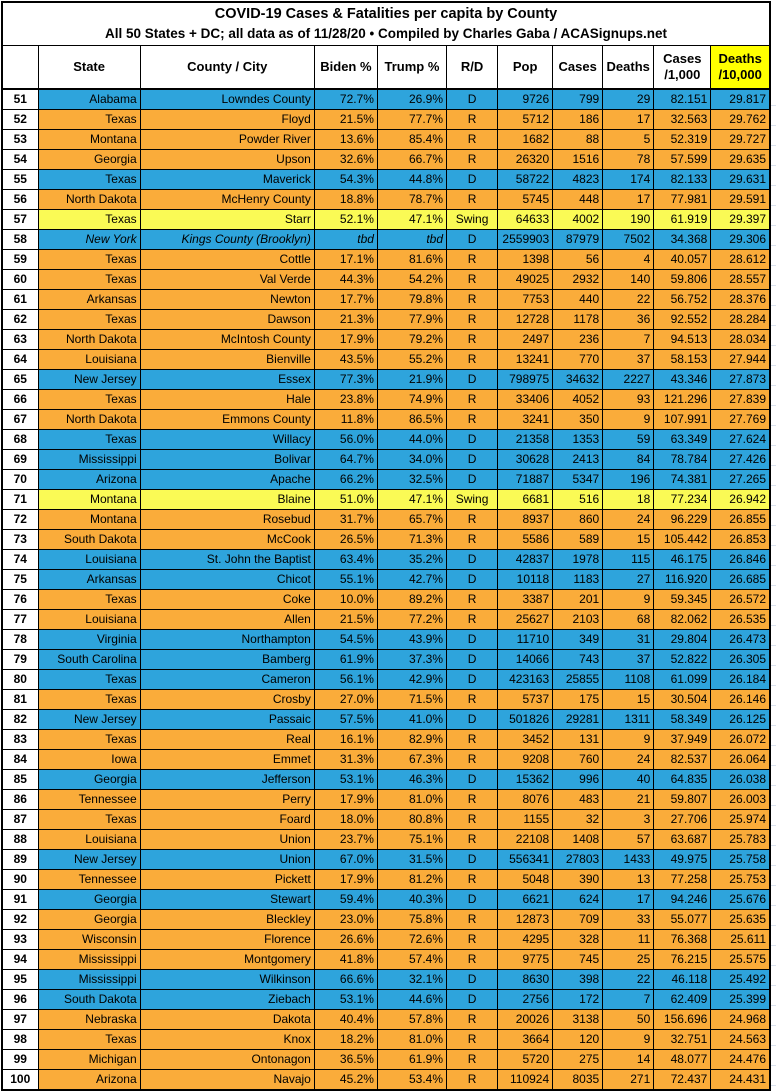 Image resolution: width=776 pixels, height=1091 pixels. Describe the element at coordinates (525, 679) in the screenshot. I see `cell-pop: 423163` at that location.